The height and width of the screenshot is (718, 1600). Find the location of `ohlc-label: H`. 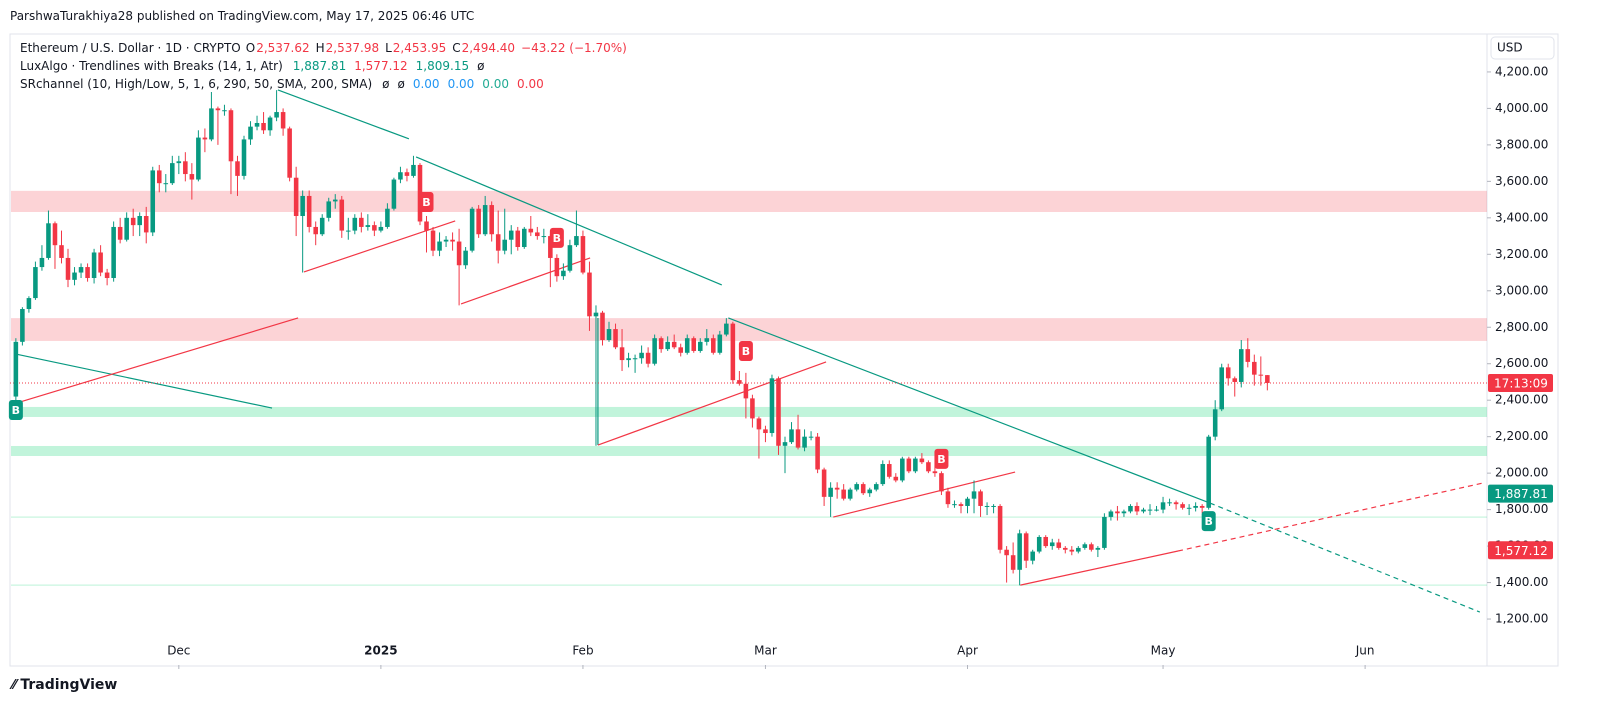

ohlc-label: H is located at coordinates (320, 48).